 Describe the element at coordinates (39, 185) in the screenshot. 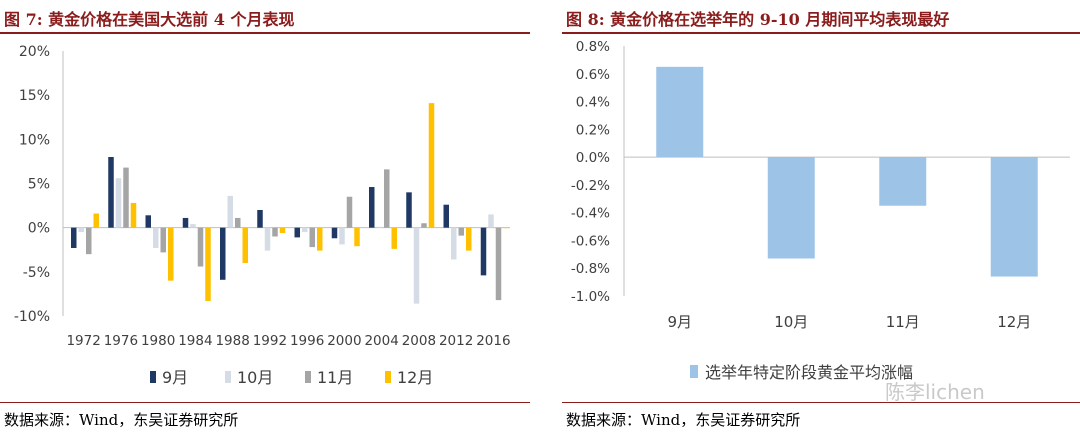

I see `y-tick-label: 5%` at that location.